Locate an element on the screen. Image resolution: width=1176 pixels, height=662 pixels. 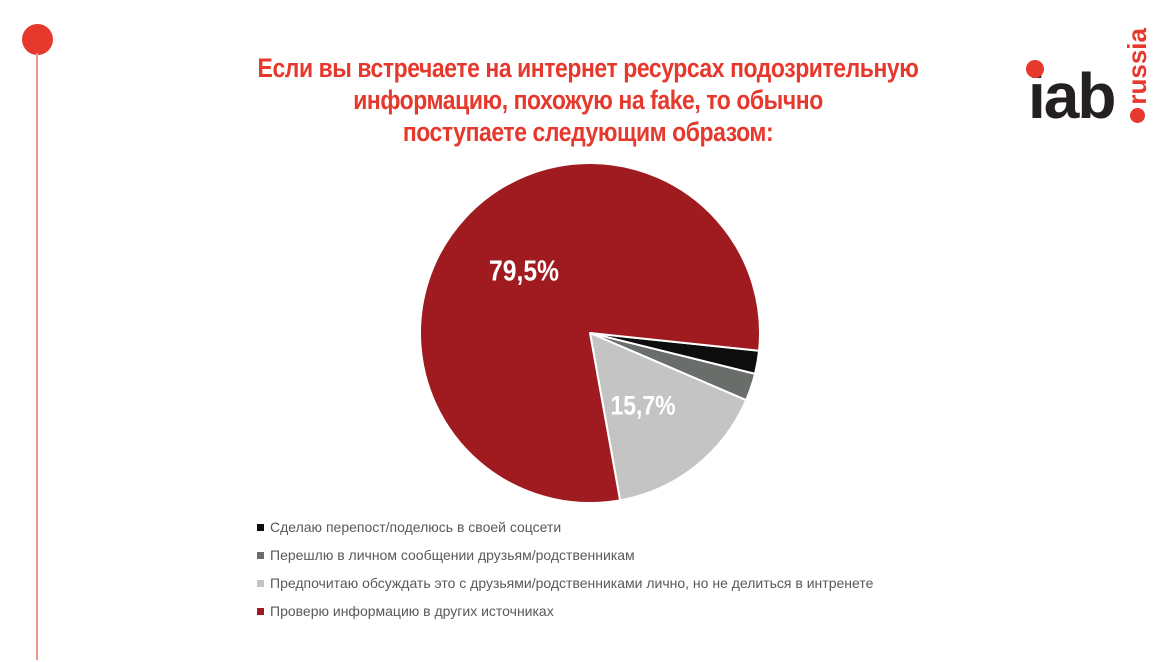
iab-russia-logo: iab russia is located at coordinates (1093, 78).